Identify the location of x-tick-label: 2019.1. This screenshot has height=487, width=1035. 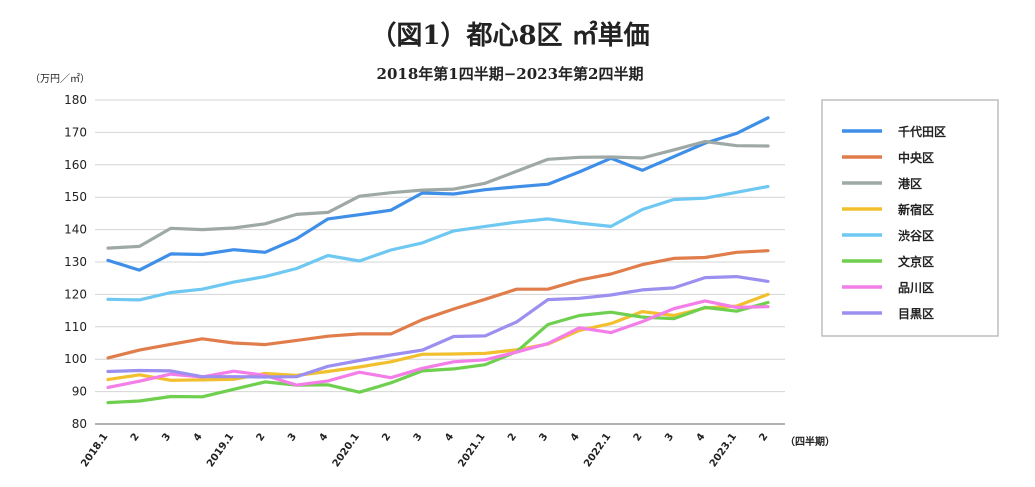
(220, 450).